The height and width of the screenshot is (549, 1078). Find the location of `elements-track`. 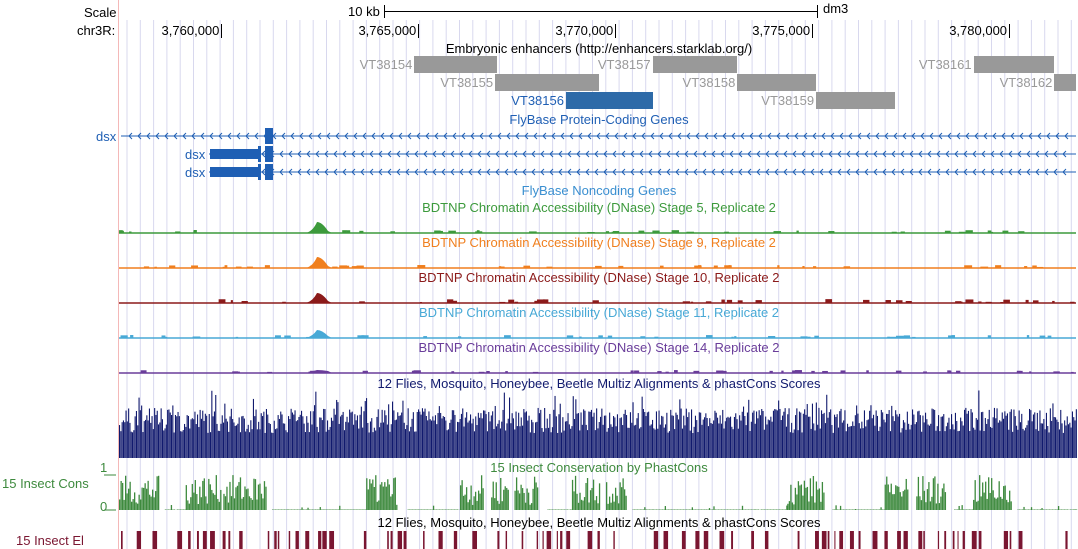

elements-track is located at coordinates (539, 539).